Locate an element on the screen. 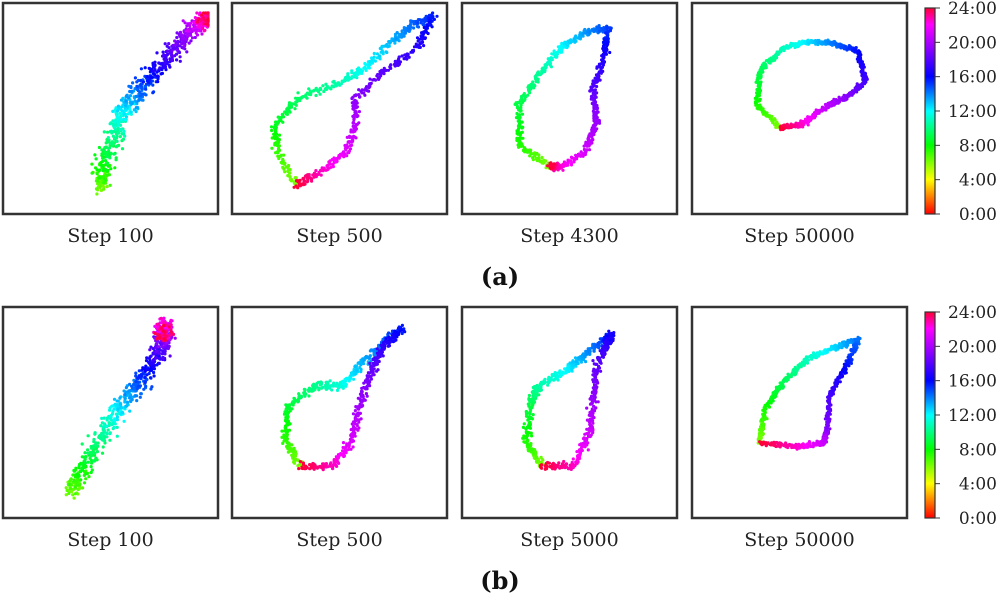 The width and height of the screenshot is (1000, 598). step-label: Step 50000 is located at coordinates (799, 236).